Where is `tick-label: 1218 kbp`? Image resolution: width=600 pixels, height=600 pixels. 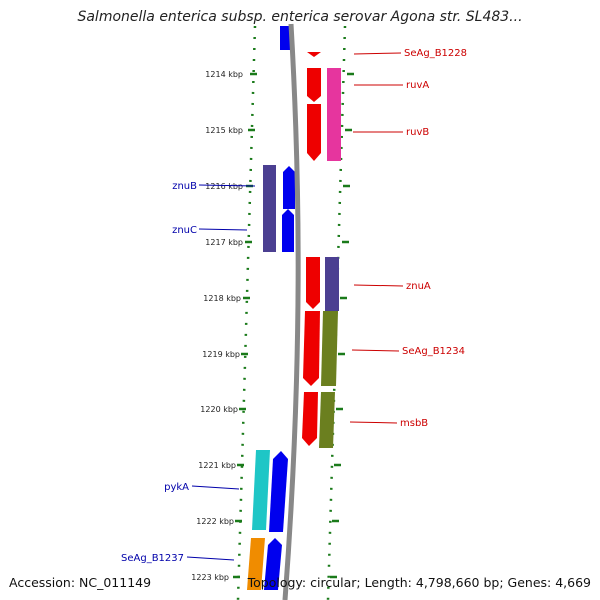
tick-label: 1218 kbp is located at coordinates (222, 298).